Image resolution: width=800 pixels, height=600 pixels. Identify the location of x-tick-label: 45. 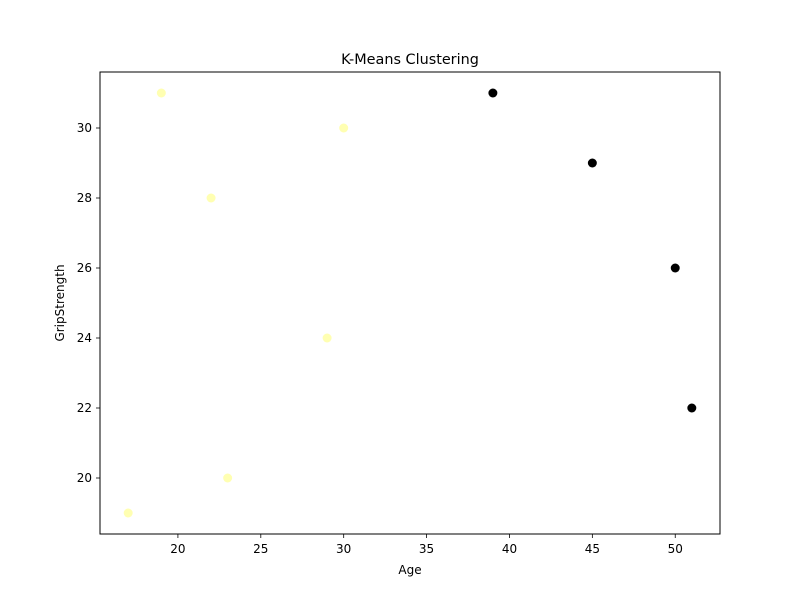
(592, 549).